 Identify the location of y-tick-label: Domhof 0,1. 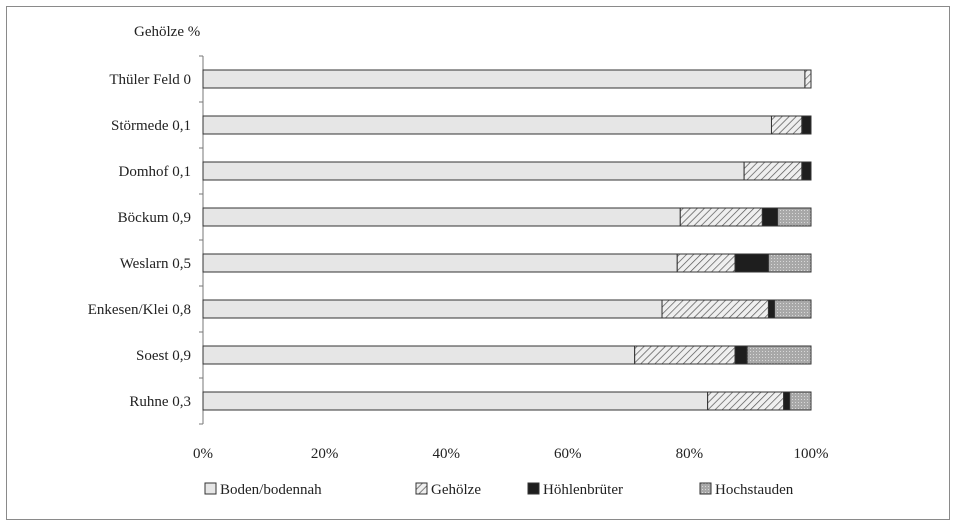
(155, 172).